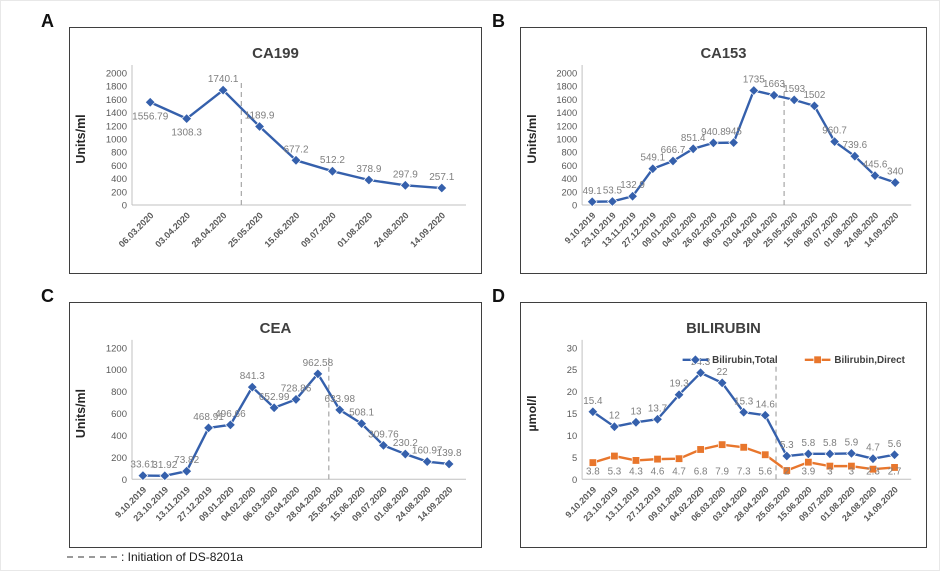 Image resolution: width=940 pixels, height=571 pixels. Describe the element at coordinates (652, 158) in the screenshot. I see `data-point-label: 549.1` at that location.